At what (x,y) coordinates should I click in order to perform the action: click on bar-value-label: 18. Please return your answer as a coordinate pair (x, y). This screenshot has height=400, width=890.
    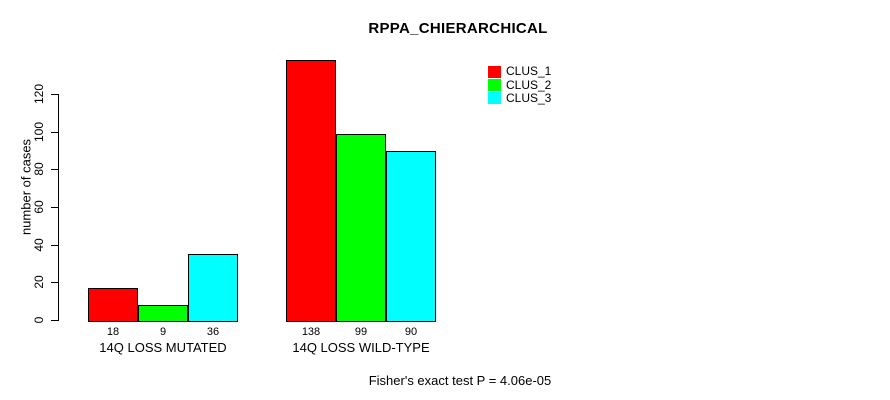
    Looking at the image, I should click on (113, 332).